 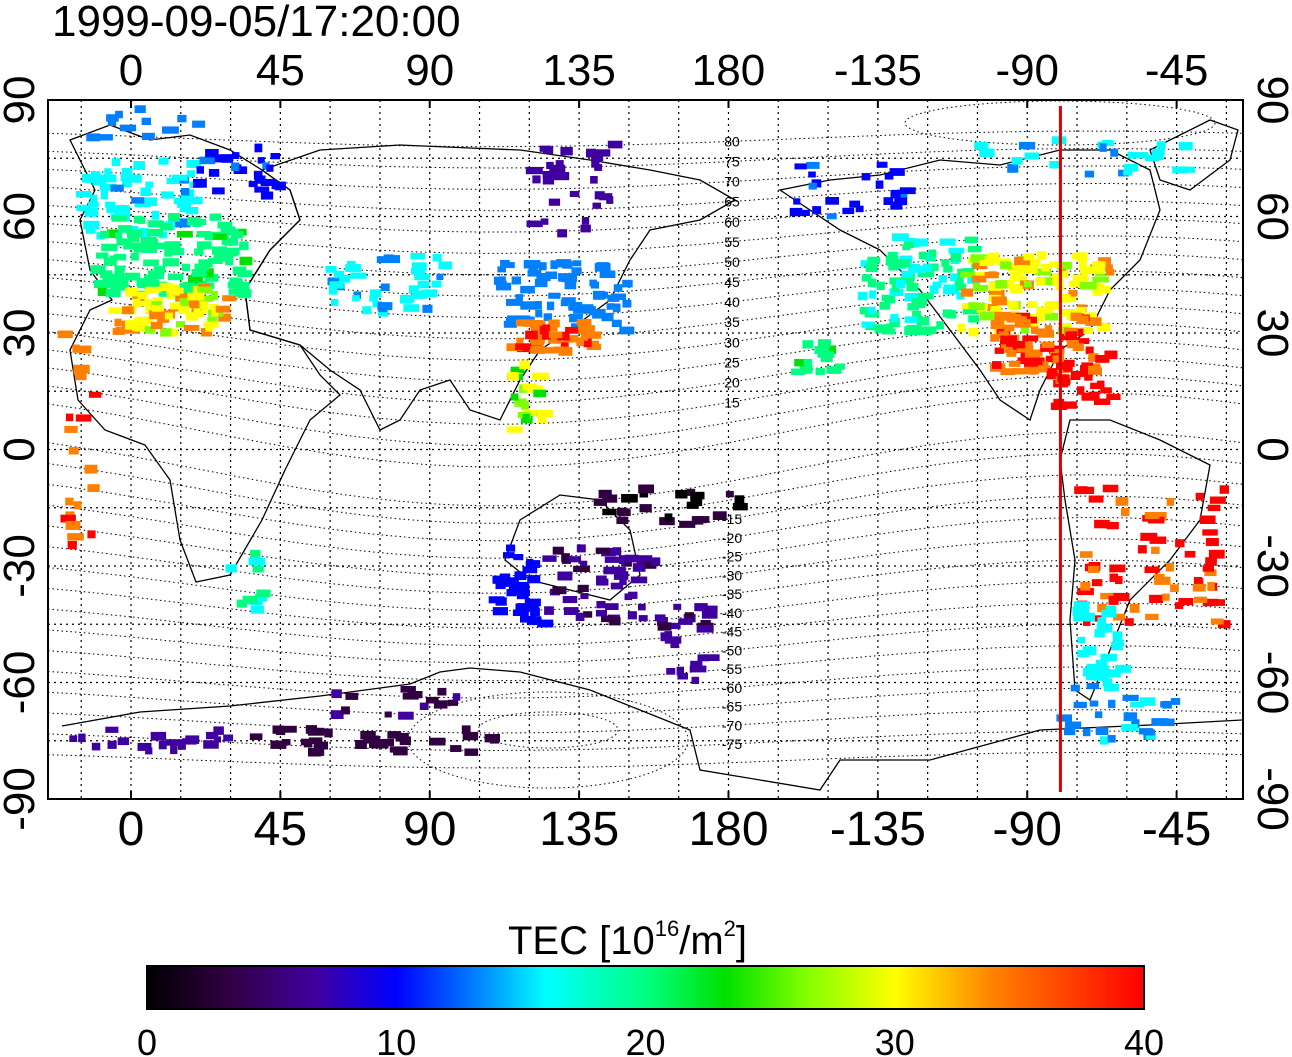 I want to click on australia-outline, so click(x=572, y=547).